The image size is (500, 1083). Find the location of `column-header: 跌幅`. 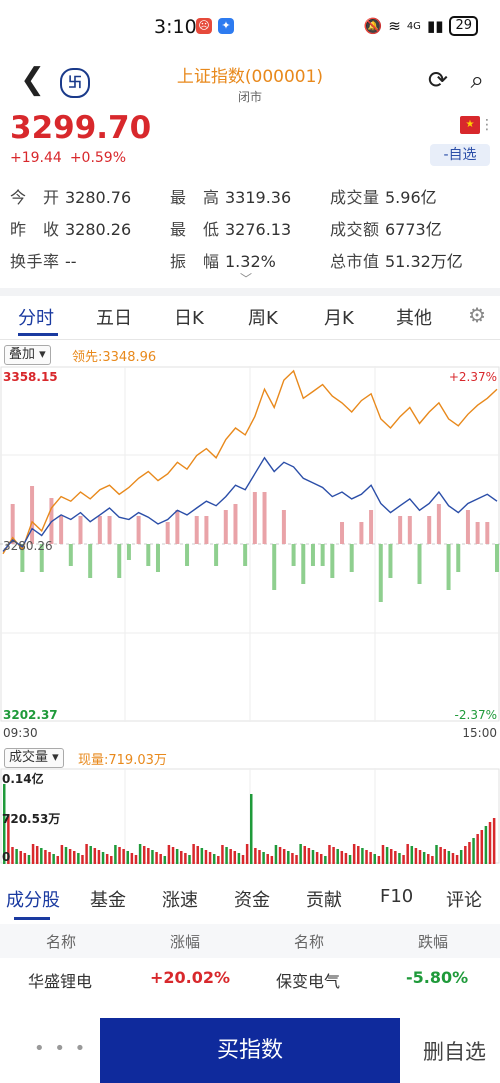

column-header: 跌幅 is located at coordinates (433, 942).